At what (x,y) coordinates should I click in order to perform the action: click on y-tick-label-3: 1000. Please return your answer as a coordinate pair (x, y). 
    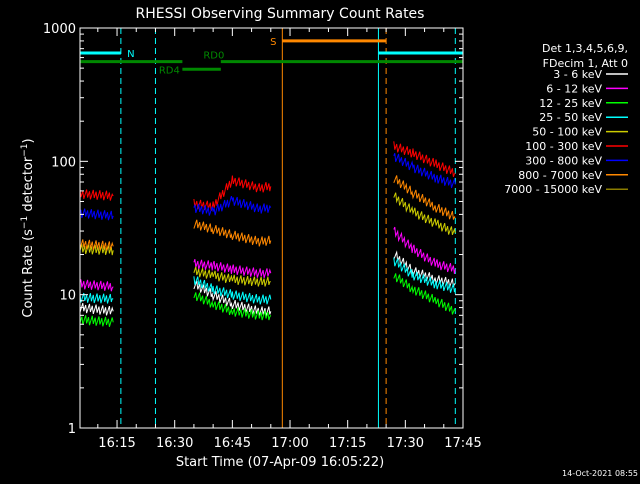
    Looking at the image, I should click on (59, 29).